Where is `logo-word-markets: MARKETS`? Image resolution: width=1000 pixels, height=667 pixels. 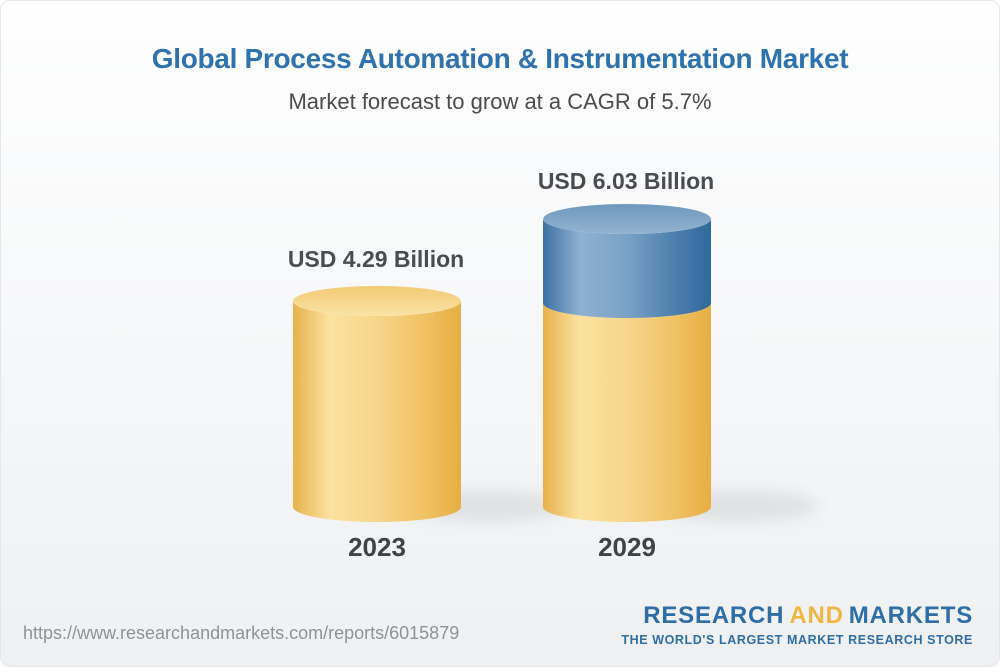 logo-word-markets: MARKETS is located at coordinates (910, 615).